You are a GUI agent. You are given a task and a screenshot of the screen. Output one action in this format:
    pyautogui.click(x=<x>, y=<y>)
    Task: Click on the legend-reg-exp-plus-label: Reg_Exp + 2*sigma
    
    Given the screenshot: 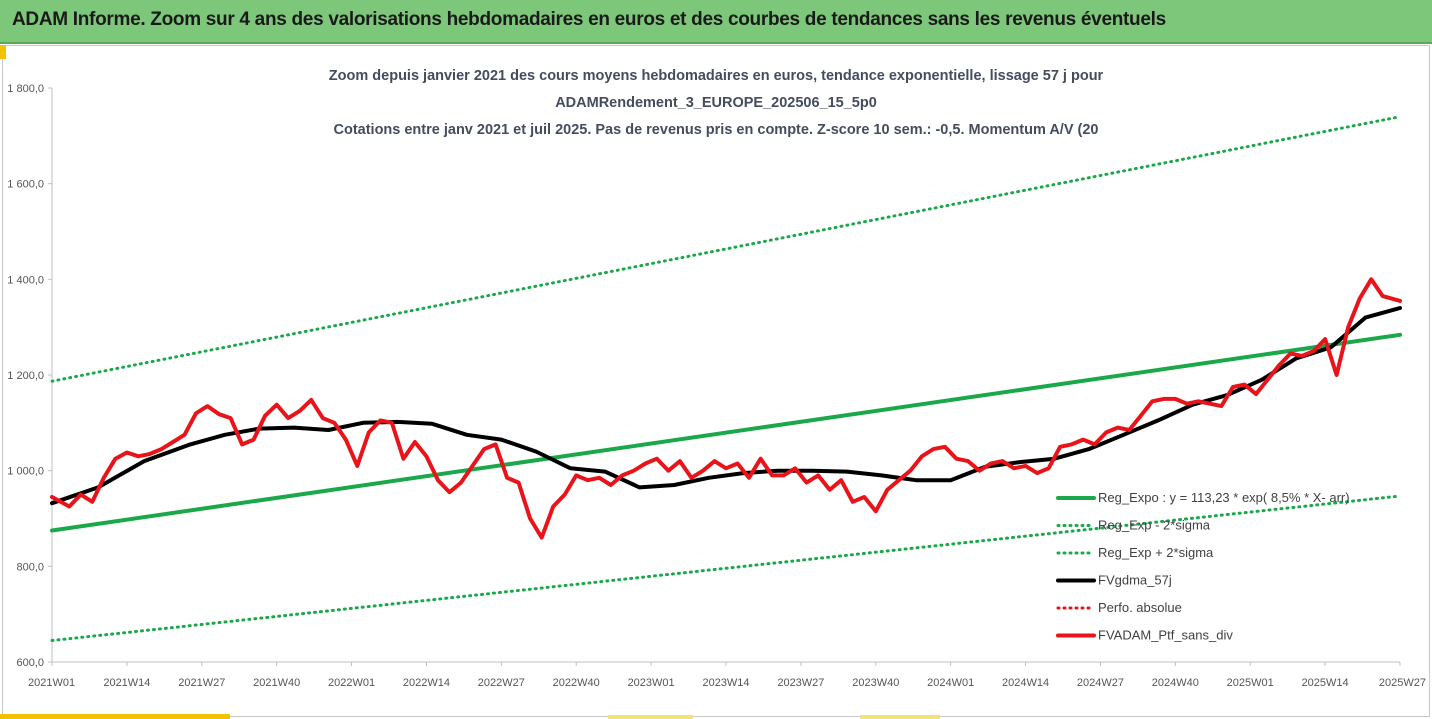 What is the action you would take?
    pyautogui.click(x=1156, y=552)
    